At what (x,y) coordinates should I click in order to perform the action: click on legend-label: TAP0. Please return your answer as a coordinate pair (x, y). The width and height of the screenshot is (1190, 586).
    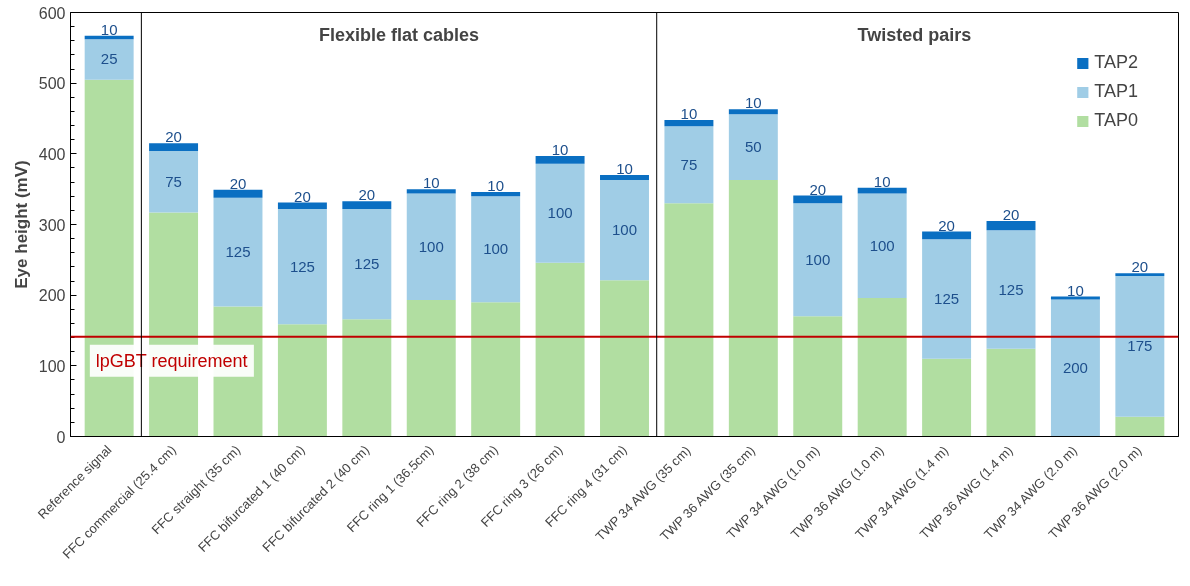
    Looking at the image, I should click on (1116, 120).